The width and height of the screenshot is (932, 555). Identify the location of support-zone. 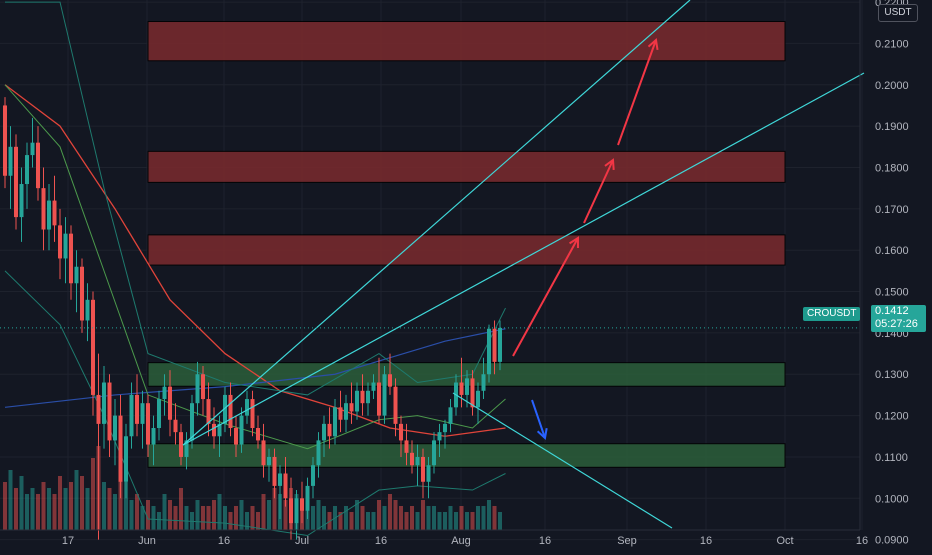
(466, 455).